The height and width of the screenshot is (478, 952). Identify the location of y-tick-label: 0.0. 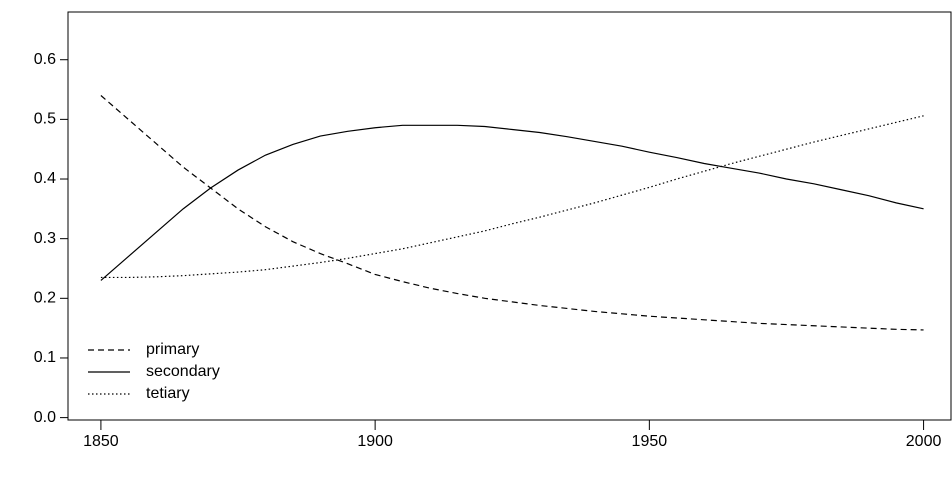
(45, 417).